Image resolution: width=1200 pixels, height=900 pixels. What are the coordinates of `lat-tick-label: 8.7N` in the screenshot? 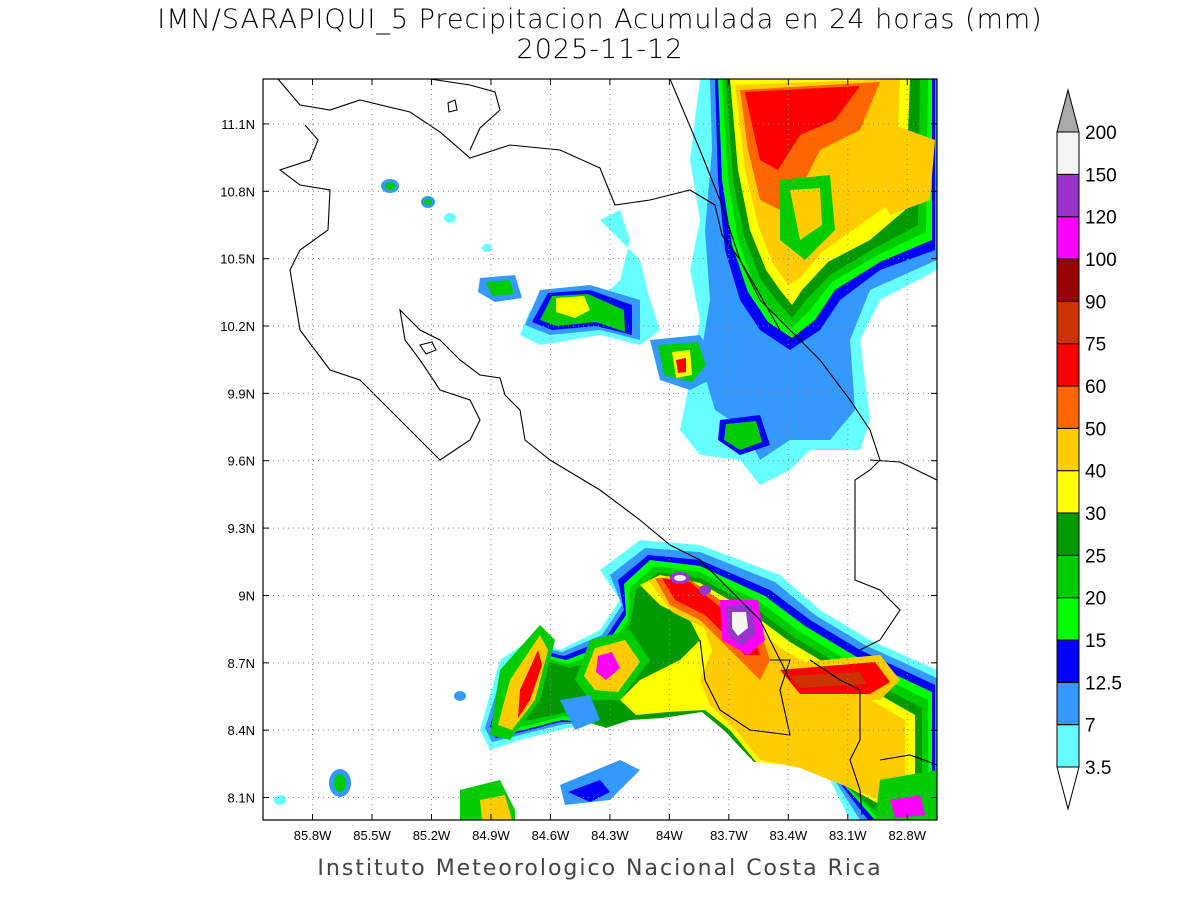 It's located at (241, 663).